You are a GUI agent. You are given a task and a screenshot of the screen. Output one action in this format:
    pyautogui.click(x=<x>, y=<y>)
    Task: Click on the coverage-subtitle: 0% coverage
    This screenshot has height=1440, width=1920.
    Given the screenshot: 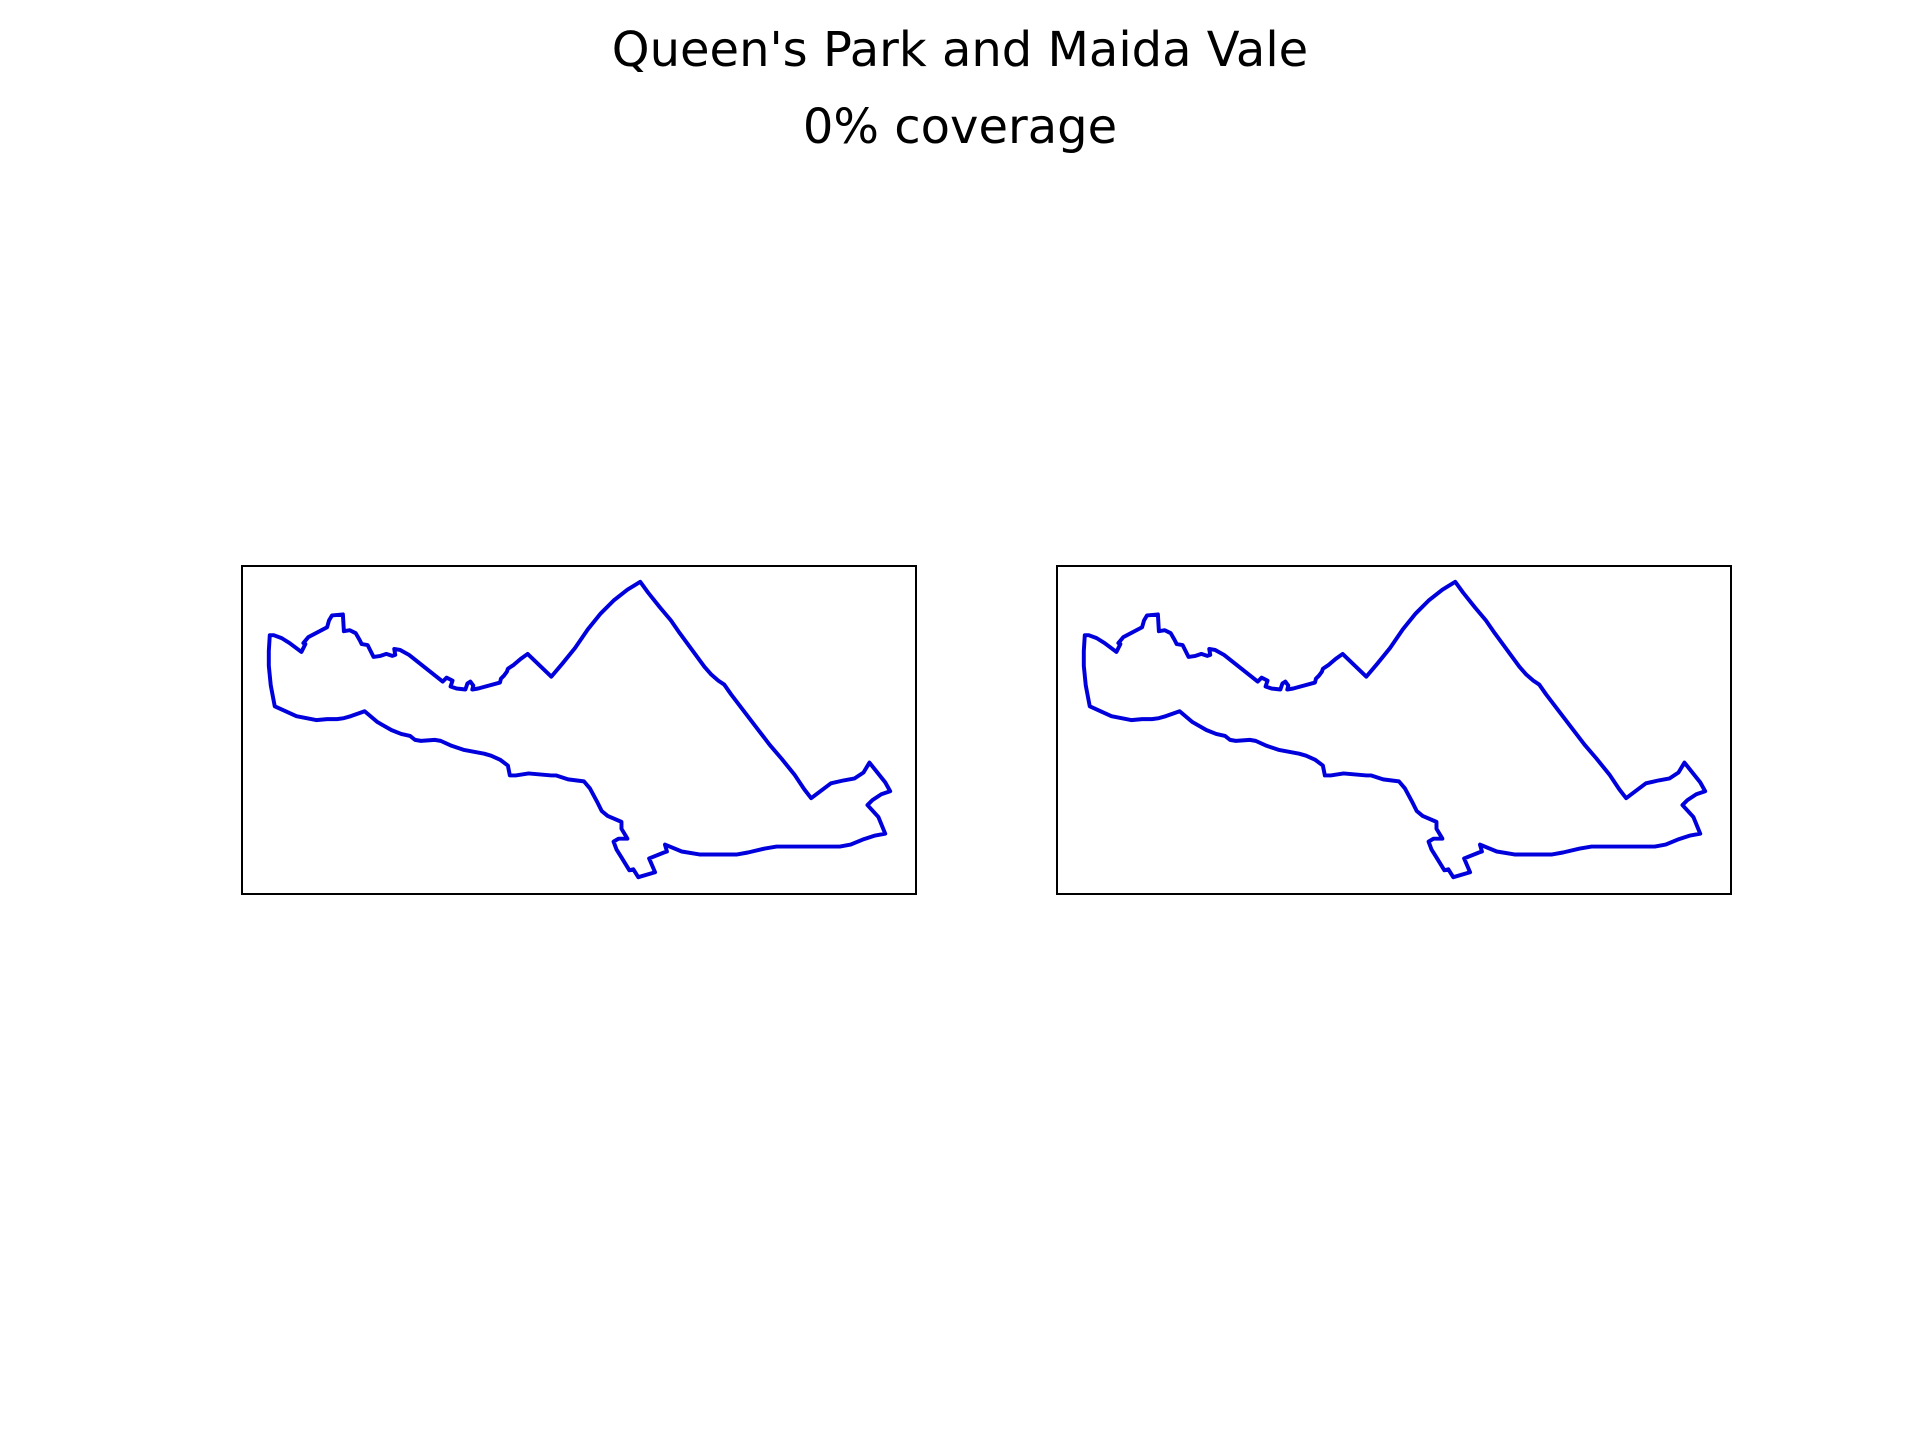 What is the action you would take?
    pyautogui.click(x=960, y=127)
    